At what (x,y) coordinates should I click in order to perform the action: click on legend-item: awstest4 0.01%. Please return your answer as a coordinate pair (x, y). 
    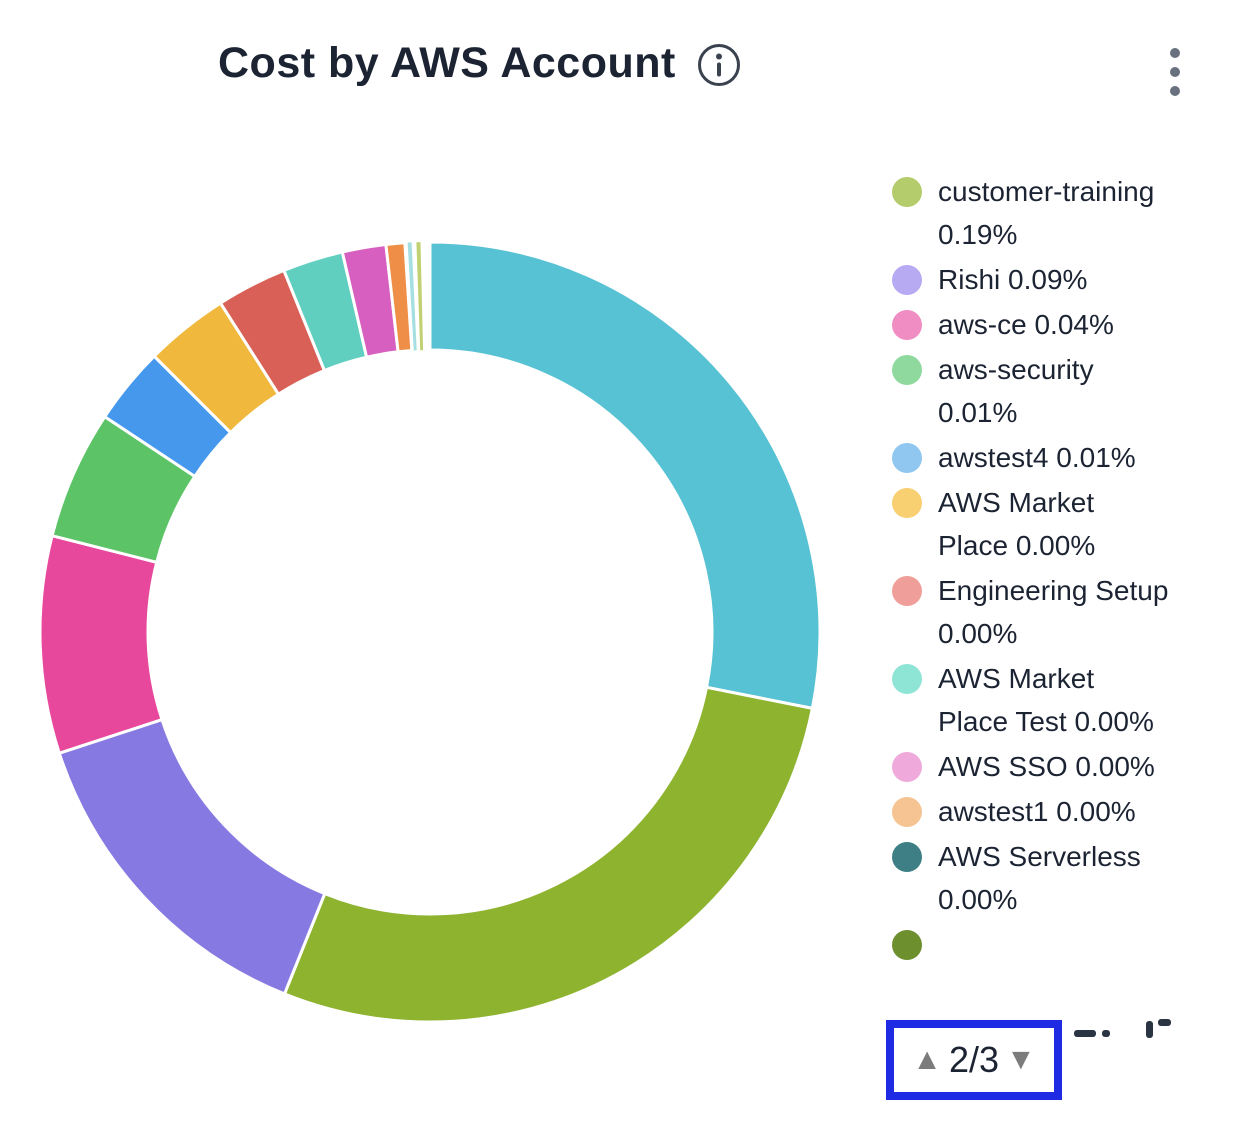
    Looking at the image, I should click on (1060, 457).